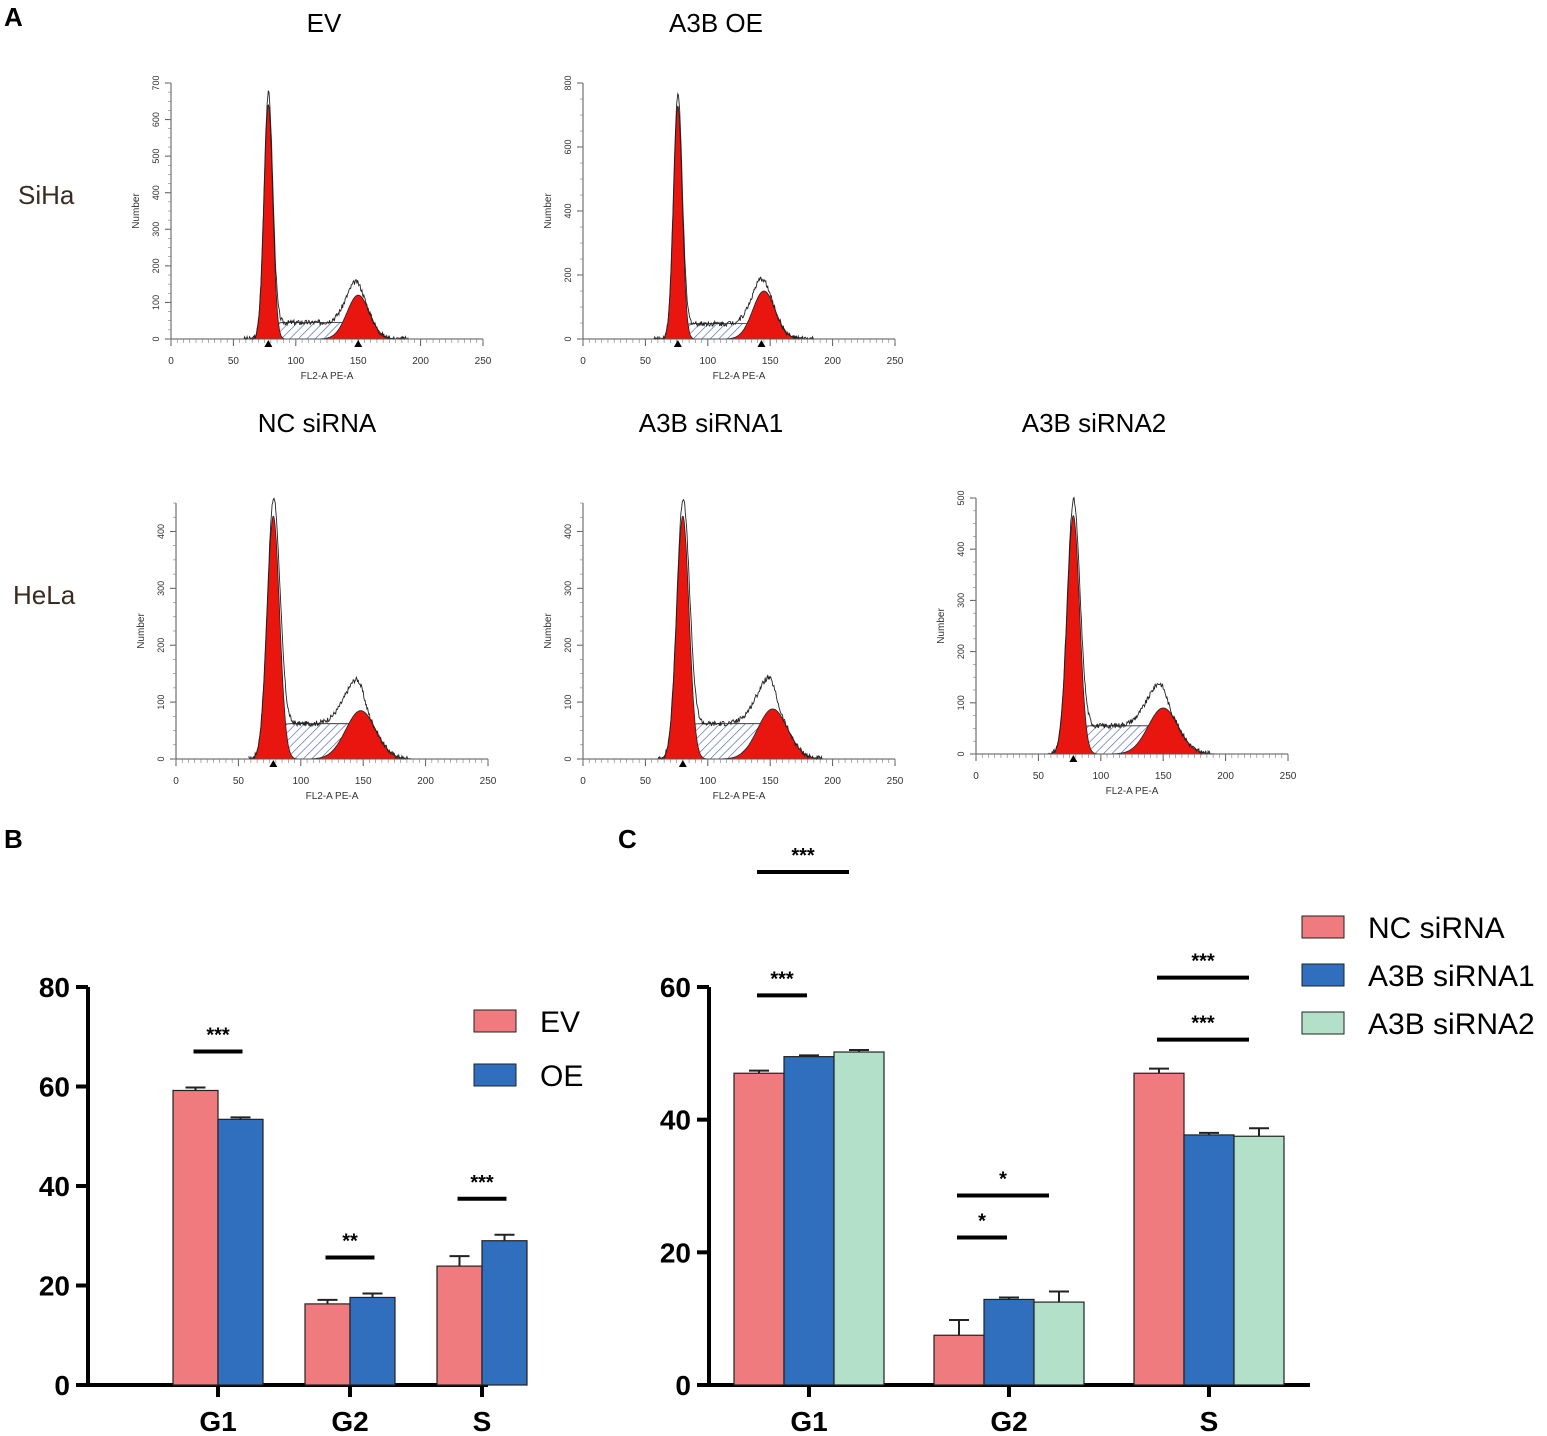 Image resolution: width=1547 pixels, height=1436 pixels. Describe the element at coordinates (1009, 1342) in the screenshot. I see `bar-a3b-sirna1-g2` at that location.